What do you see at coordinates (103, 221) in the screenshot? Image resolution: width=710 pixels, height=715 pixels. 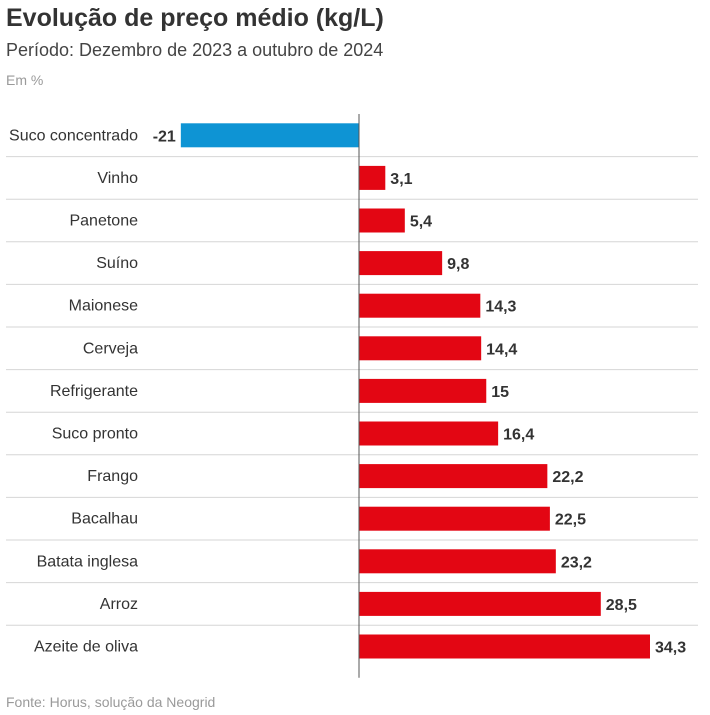 I see `category-label: Panetone` at bounding box center [103, 221].